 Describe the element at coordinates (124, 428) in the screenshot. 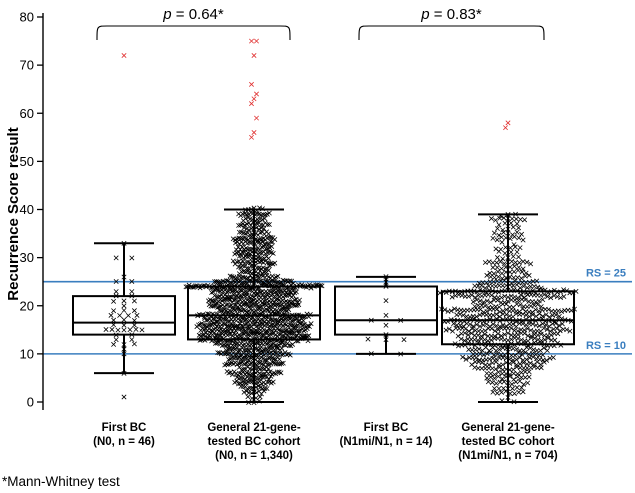

I see `category-label-line: First BC` at that location.